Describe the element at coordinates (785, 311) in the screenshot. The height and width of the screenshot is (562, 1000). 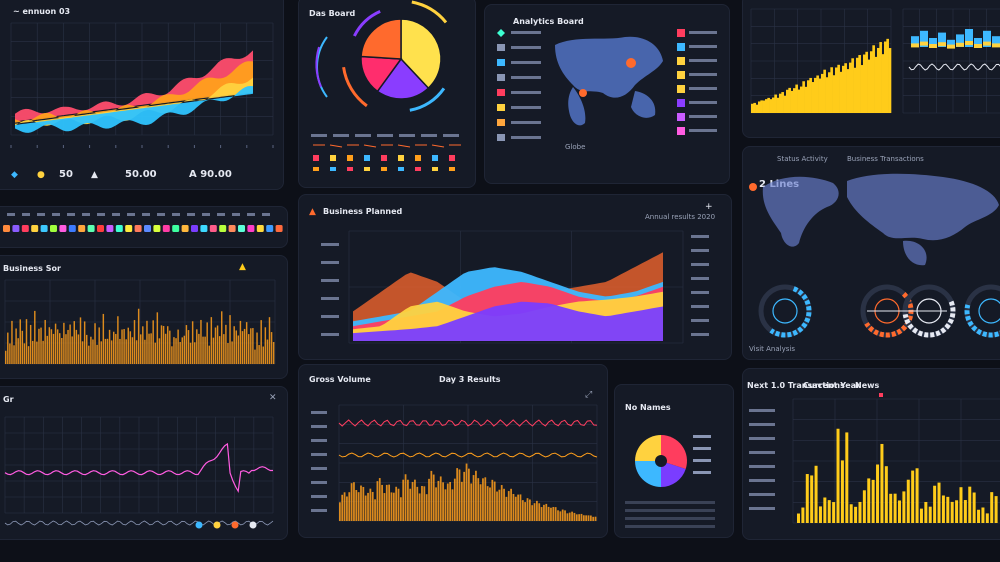
I see `gauge-core` at that location.